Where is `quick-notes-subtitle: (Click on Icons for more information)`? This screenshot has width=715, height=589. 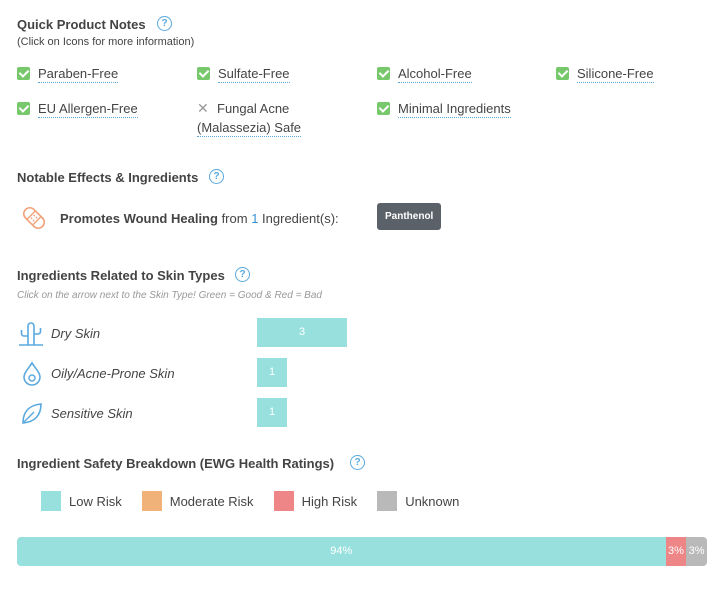 quick-notes-subtitle: (Click on Icons for more information) is located at coordinates (106, 42).